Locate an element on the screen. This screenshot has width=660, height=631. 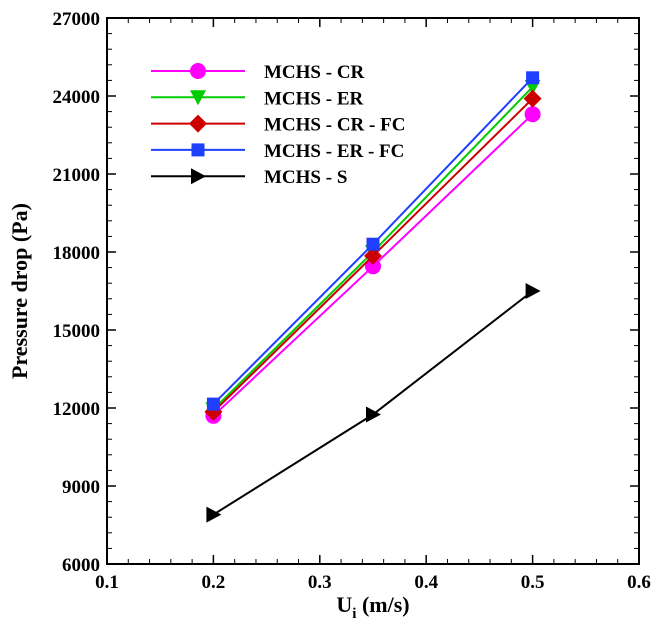
x-axis-title-unit: (m/s) is located at coordinates (382, 604).